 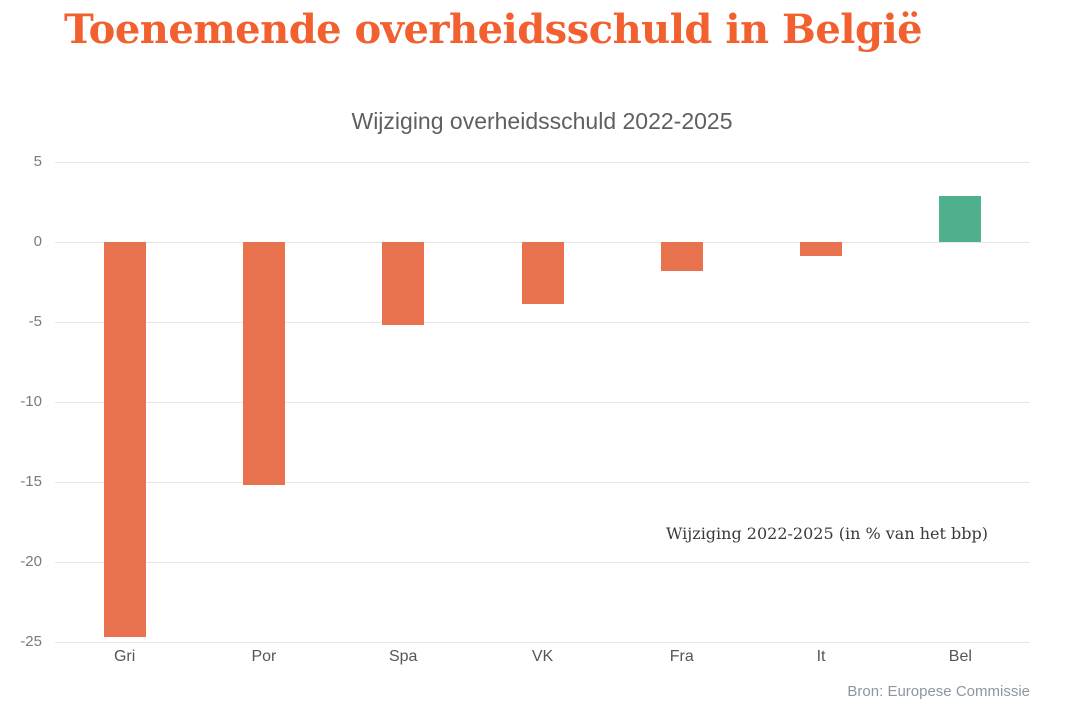 What do you see at coordinates (31, 401) in the screenshot?
I see `y-tick-label: -10` at bounding box center [31, 401].